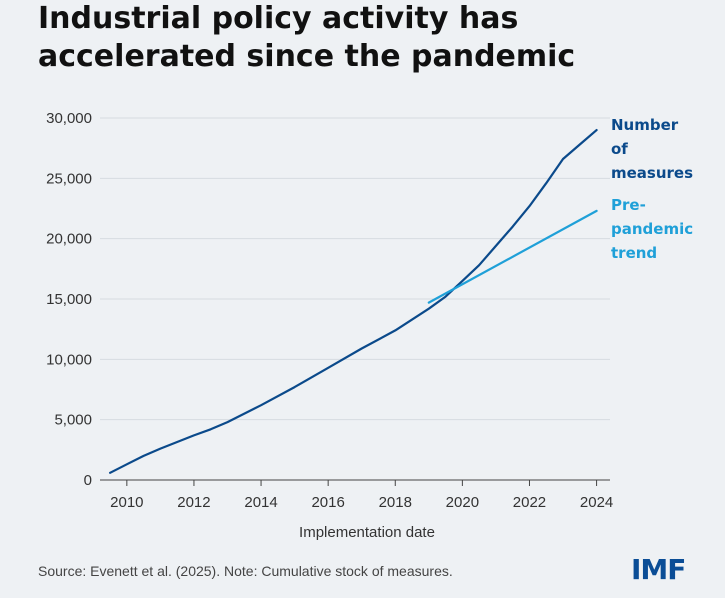 The height and width of the screenshot is (598, 725). I want to click on series-label-trend: Pre-, so click(628, 205).